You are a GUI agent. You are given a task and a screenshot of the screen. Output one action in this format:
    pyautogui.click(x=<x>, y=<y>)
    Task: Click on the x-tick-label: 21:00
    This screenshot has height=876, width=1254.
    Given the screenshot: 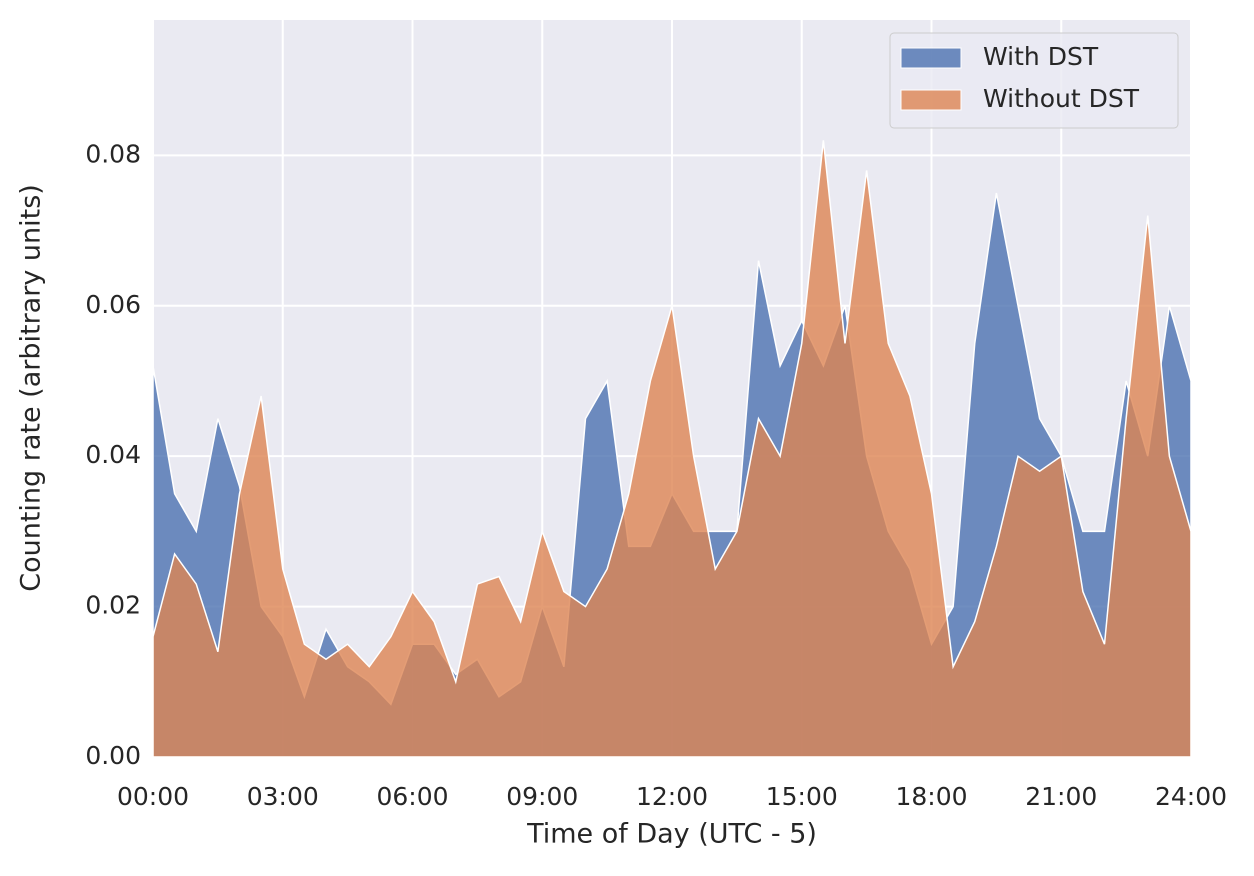 What is the action you would take?
    pyautogui.click(x=1061, y=796)
    